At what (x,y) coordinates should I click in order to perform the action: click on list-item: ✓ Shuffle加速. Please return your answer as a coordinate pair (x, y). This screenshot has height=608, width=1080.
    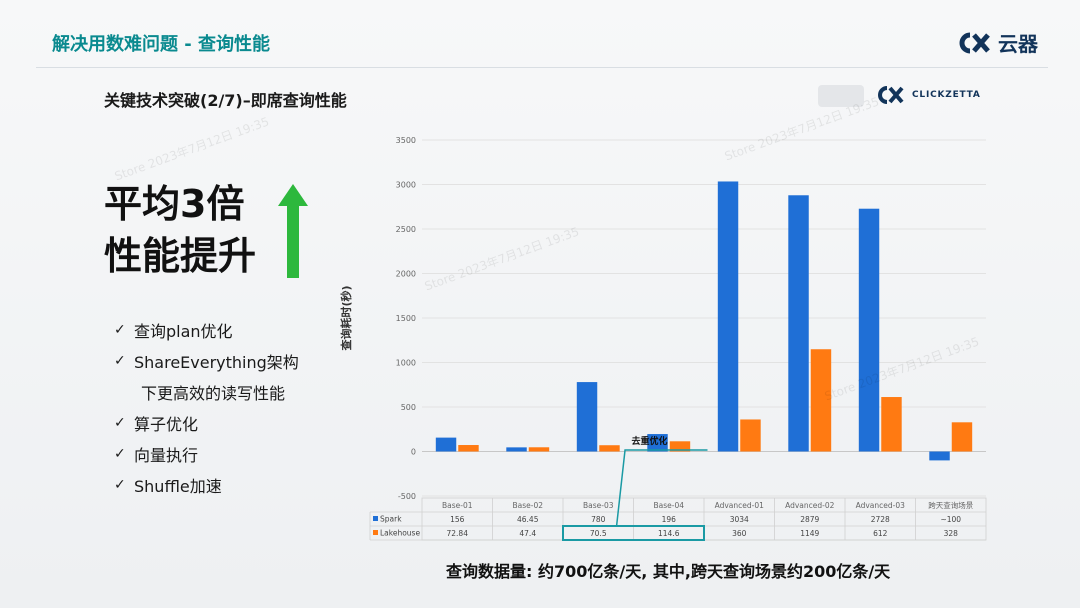
    Looking at the image, I should click on (206, 484).